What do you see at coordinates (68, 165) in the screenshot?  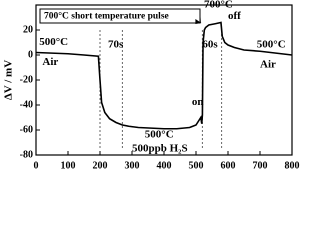 I see `x-tick-label: 100` at bounding box center [68, 165].